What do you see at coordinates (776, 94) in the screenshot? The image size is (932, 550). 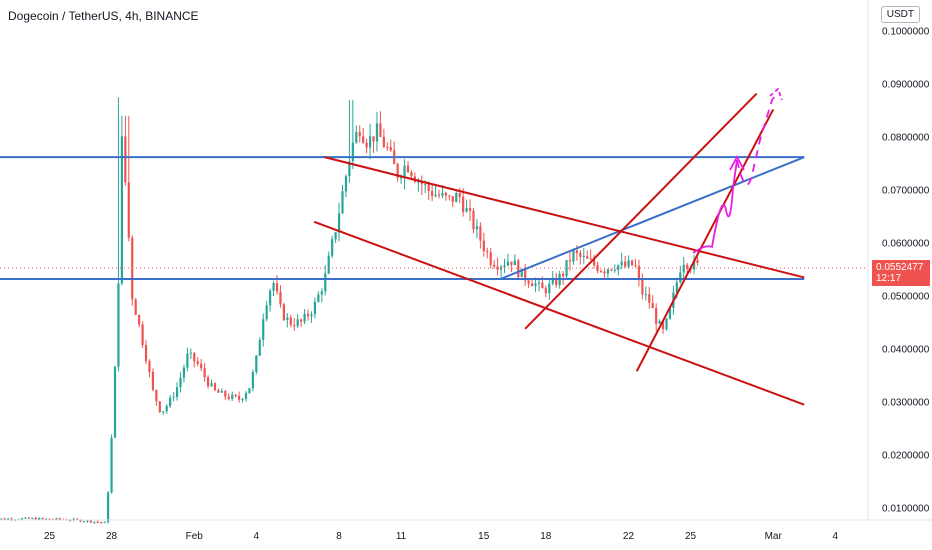 I see `projection-dashed-arrow-head` at bounding box center [776, 94].